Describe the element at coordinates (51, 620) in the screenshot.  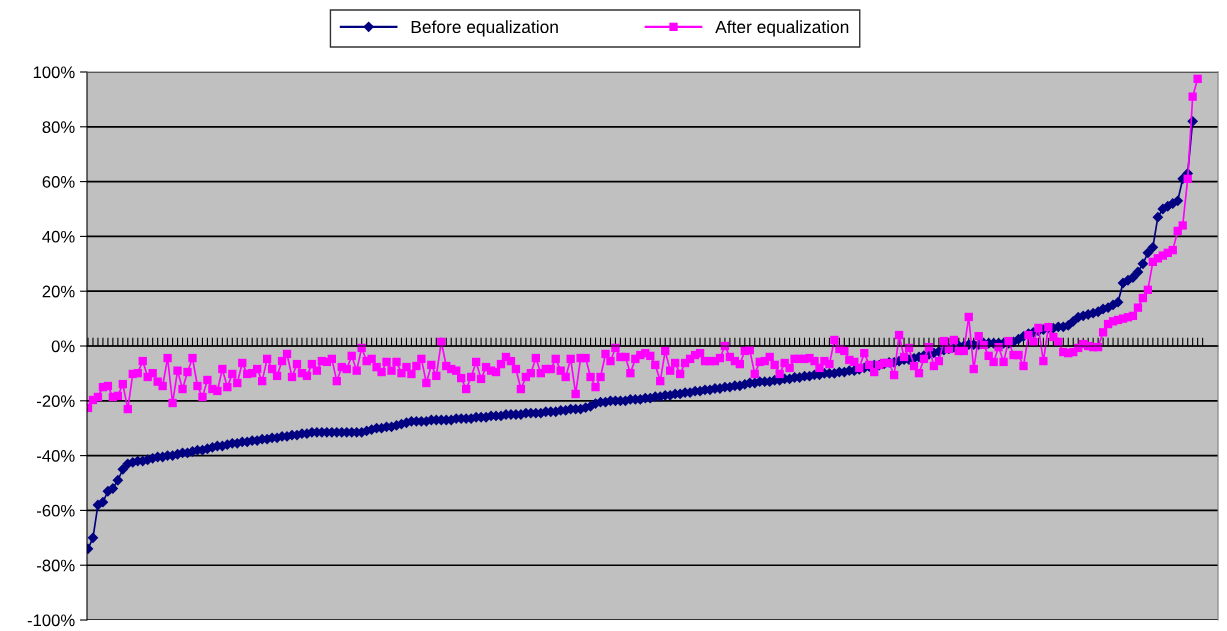
I see `y-tick-label: -100%` at that location.